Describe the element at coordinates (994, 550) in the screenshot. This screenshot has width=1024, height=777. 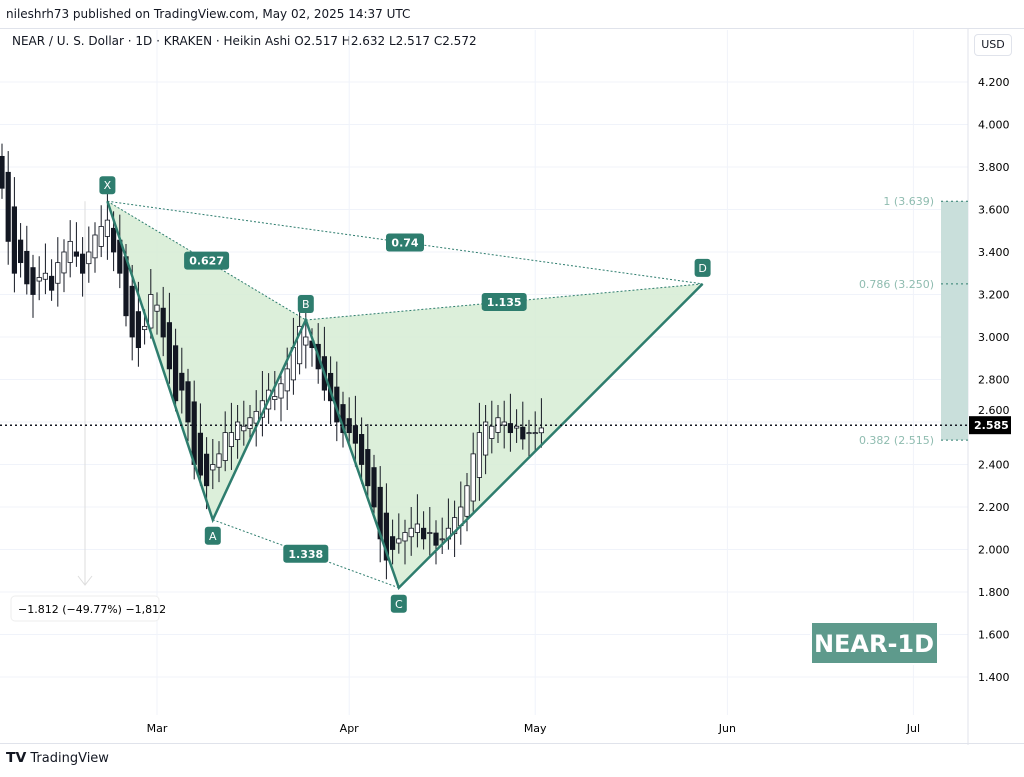
I see `y-tick-label: 2.000` at that location.